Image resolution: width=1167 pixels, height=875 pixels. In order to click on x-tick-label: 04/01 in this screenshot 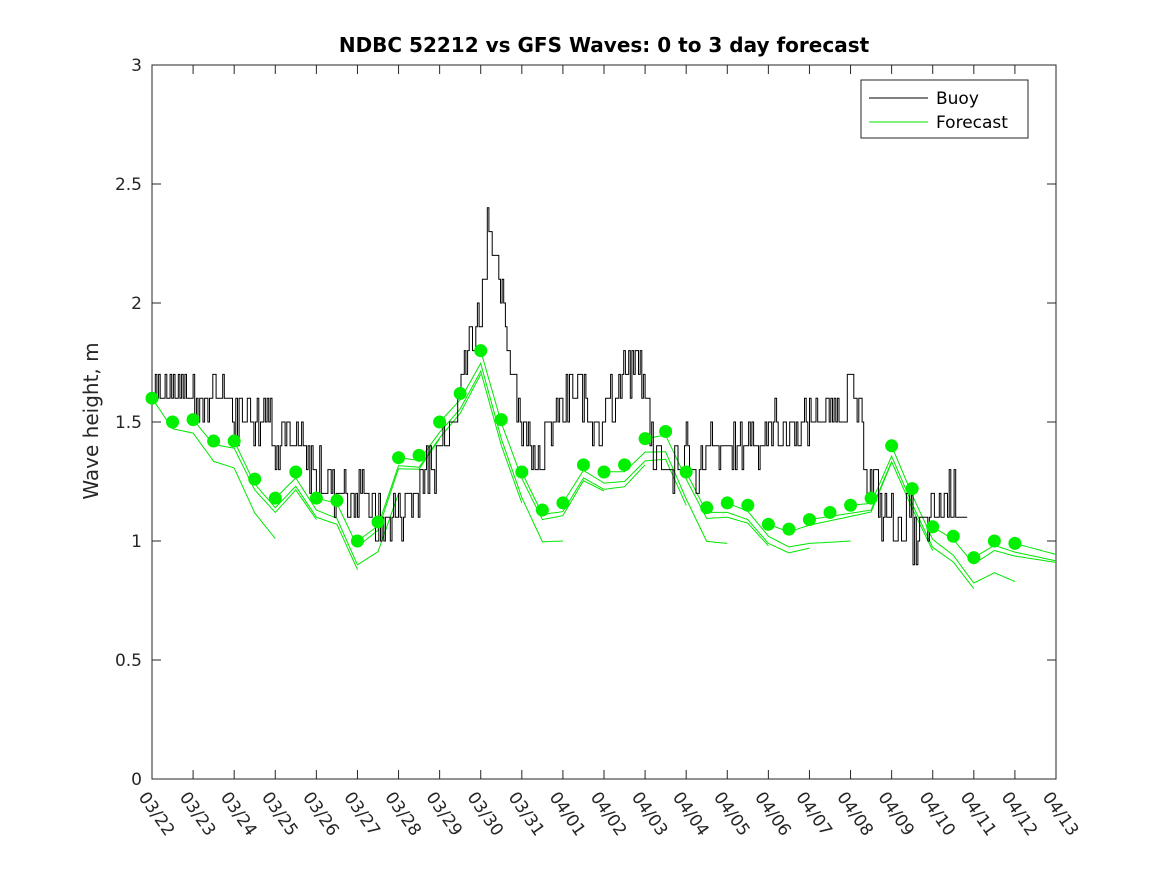, I will do `click(567, 814)`.